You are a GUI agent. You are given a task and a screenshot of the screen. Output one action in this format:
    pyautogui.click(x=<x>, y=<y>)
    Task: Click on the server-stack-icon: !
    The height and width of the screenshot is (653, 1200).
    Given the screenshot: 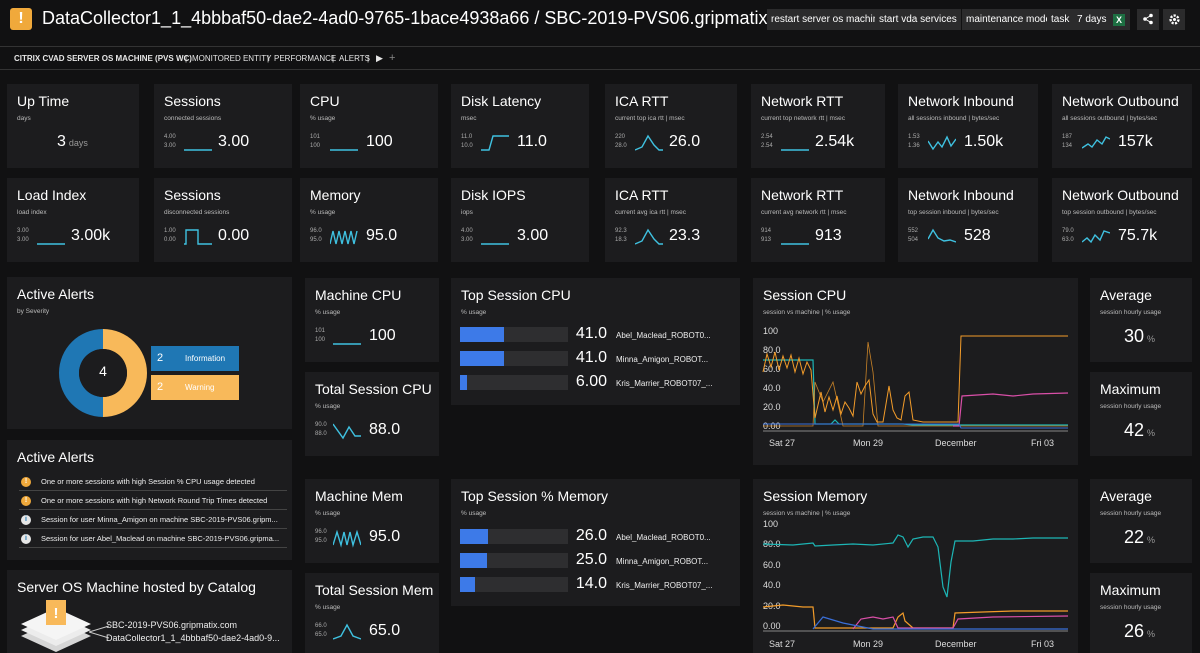 What is the action you would take?
    pyautogui.click(x=56, y=626)
    